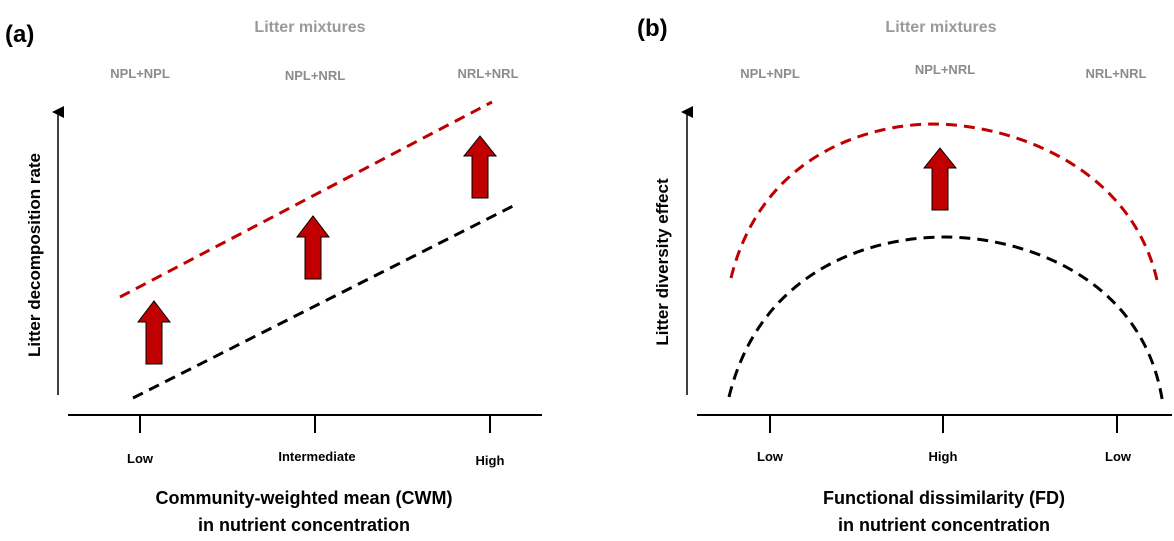  I want to click on panel-b-mixture-2: NPL+NRL, so click(945, 69).